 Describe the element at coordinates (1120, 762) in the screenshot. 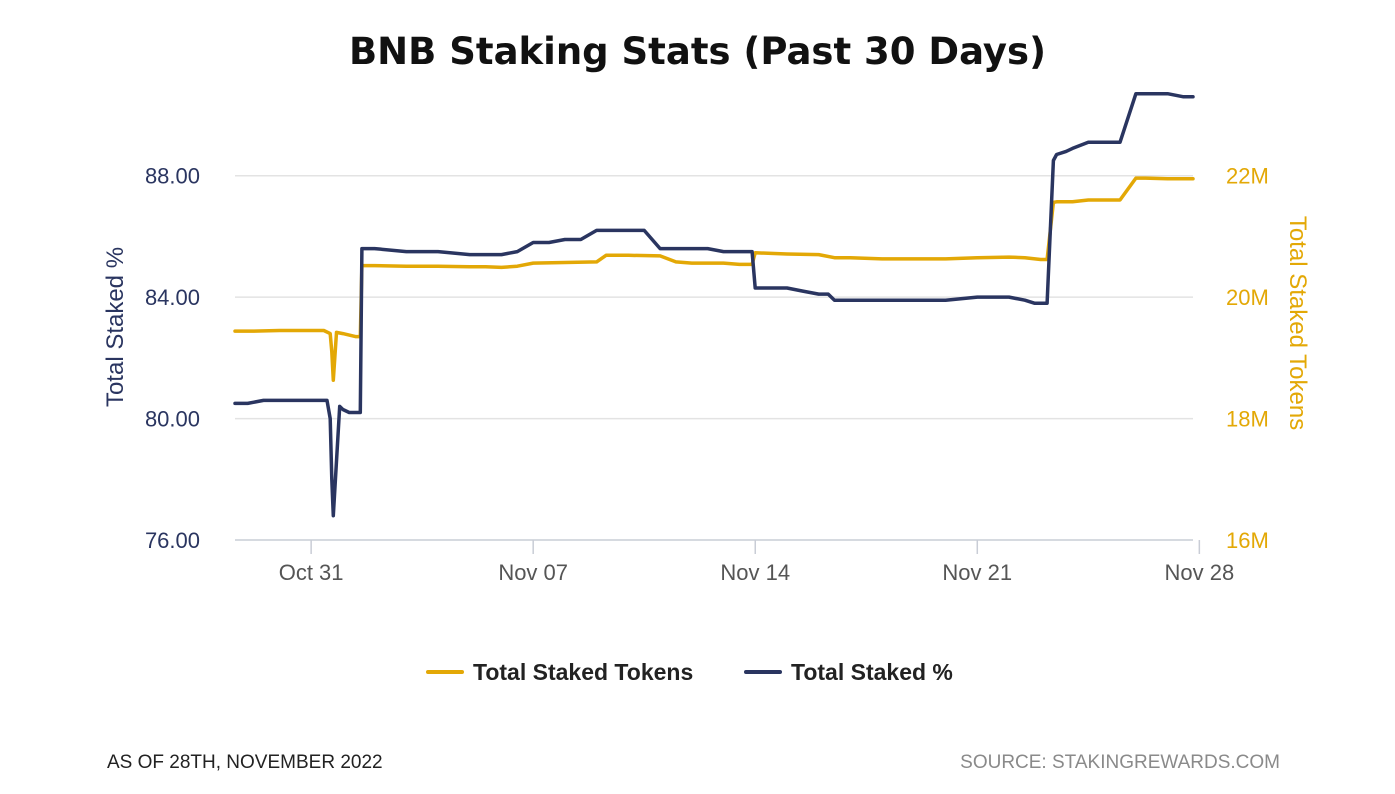

I see `source-credit: SOURCE: STAKINGREWARDS.COM` at that location.